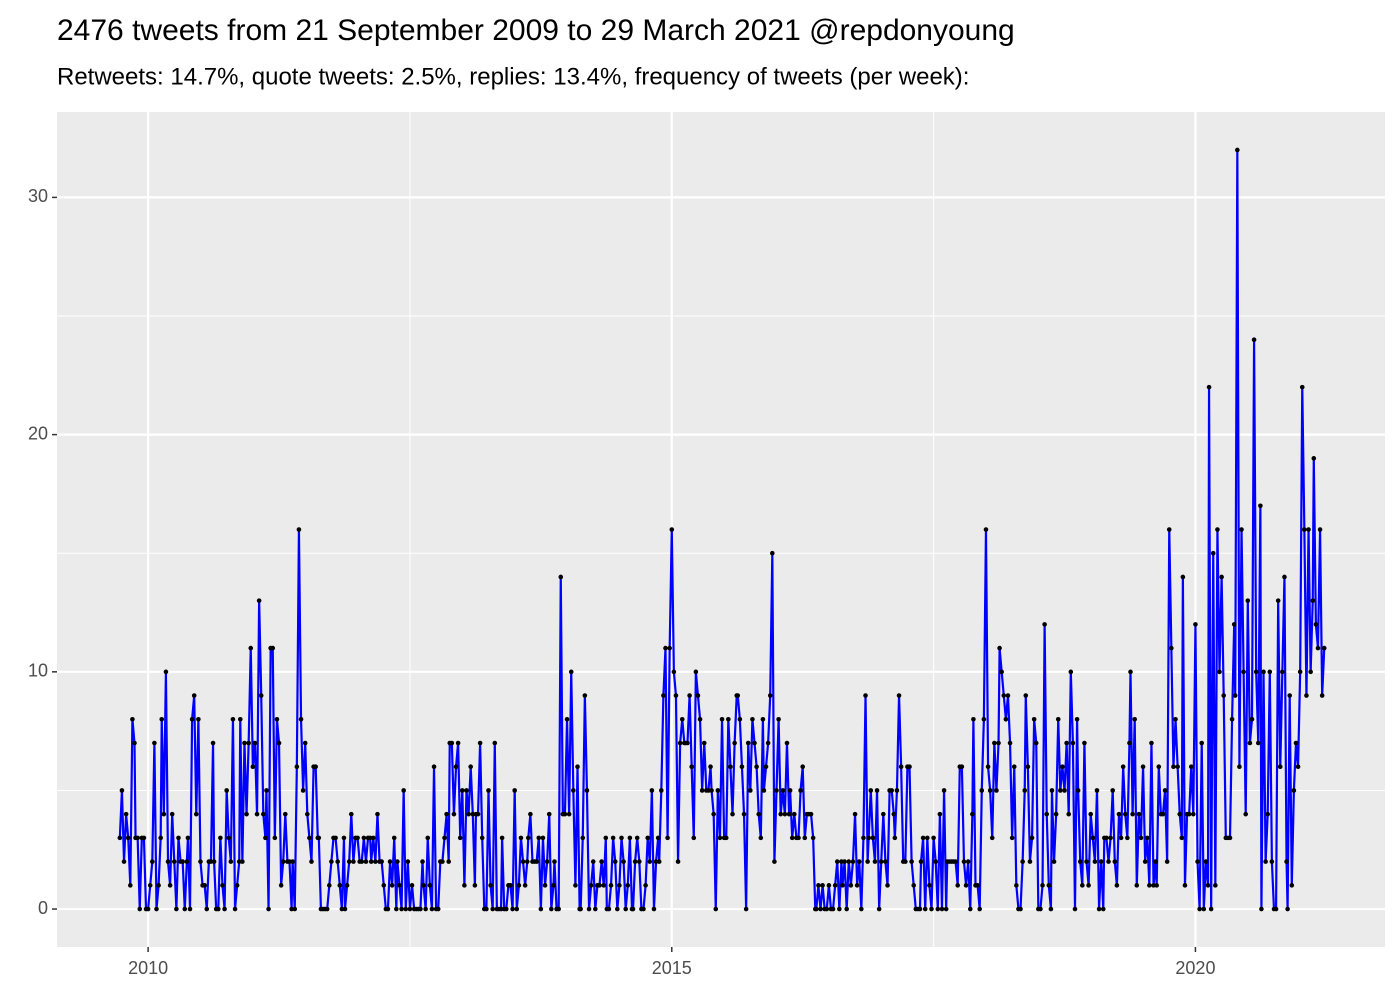  Describe the element at coordinates (38, 671) in the screenshot. I see `y-tick-label: 10` at that location.